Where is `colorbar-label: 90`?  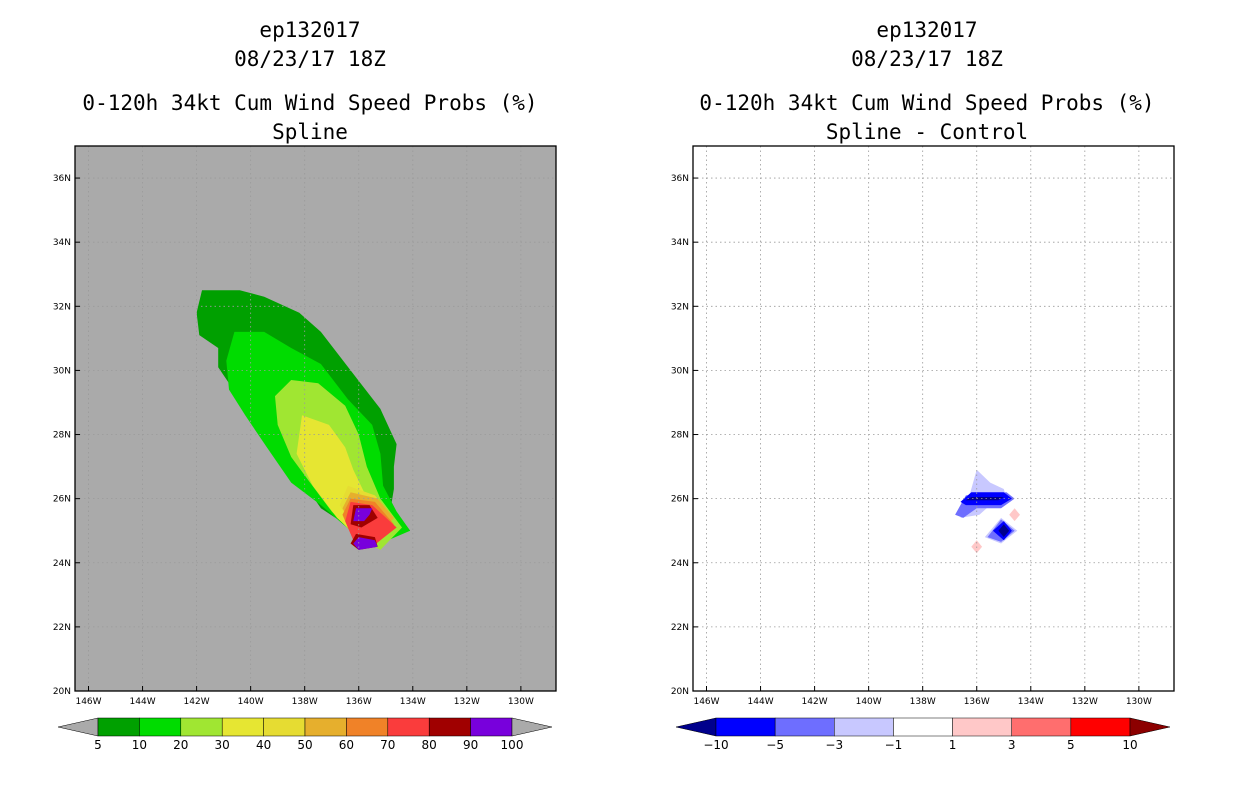 colorbar-label: 90 is located at coordinates (470, 745).